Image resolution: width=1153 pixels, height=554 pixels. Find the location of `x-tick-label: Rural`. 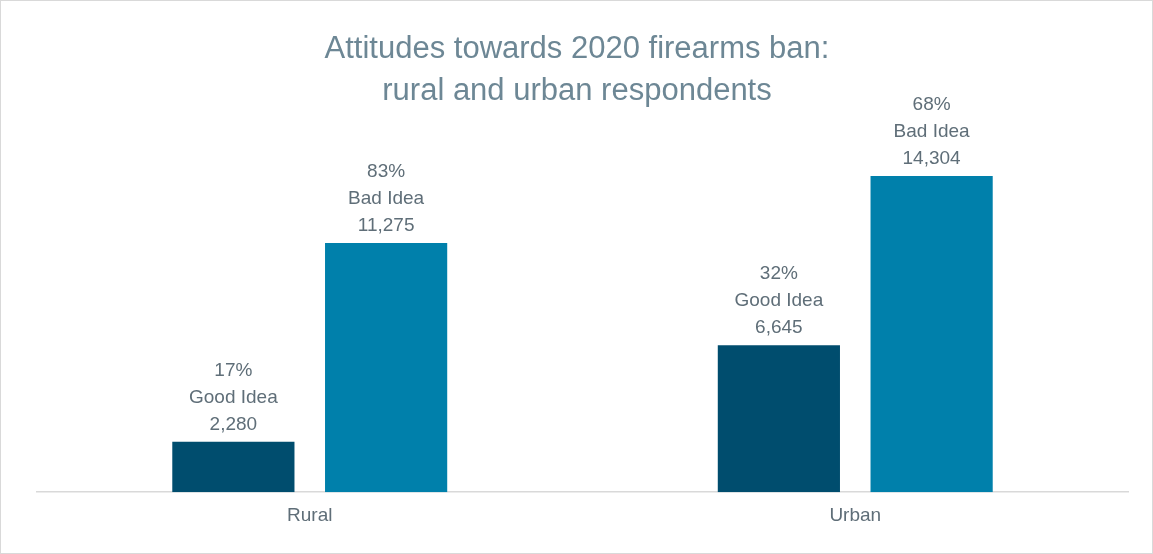

x-tick-label: Rural is located at coordinates (310, 514).